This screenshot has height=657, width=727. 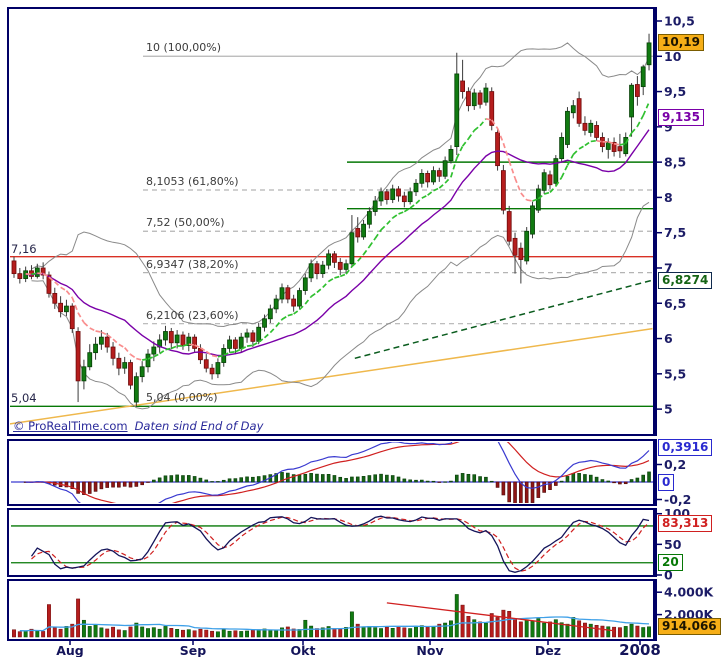 What do you see at coordinates (668, 338) in the screenshot?
I see `svg-text: 6` at bounding box center [668, 338].